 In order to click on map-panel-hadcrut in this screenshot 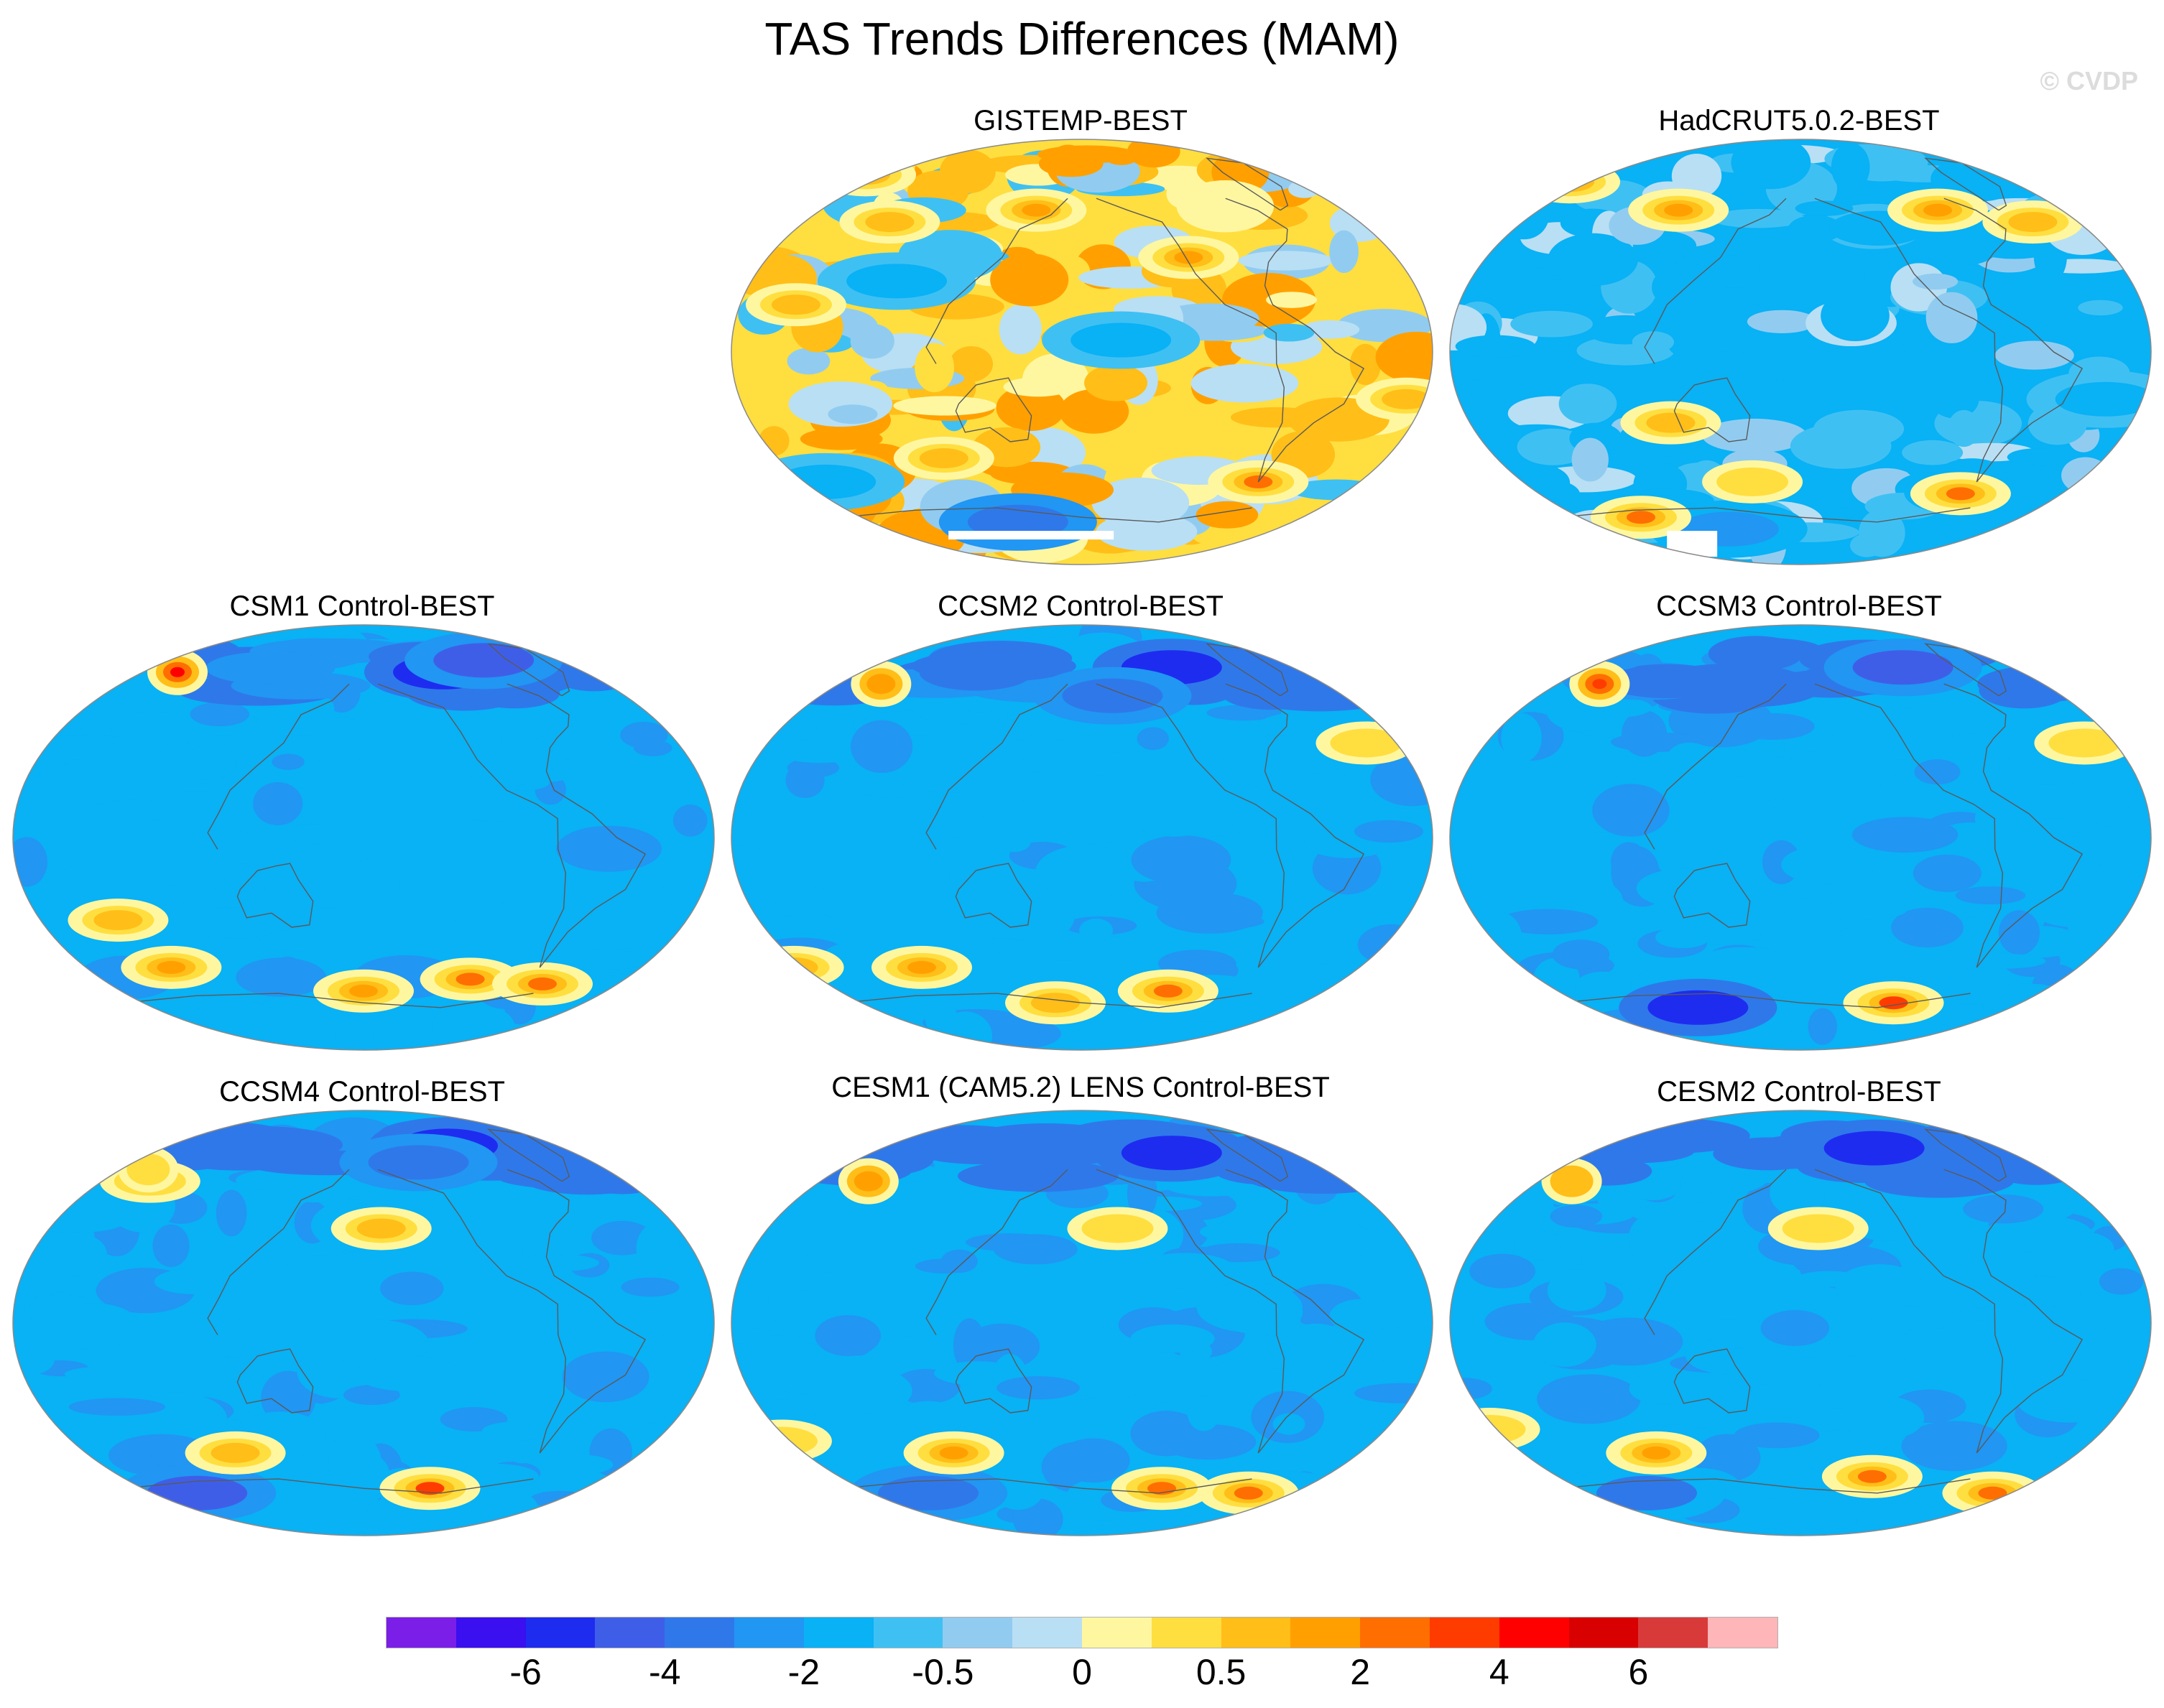, I will do `click(1800, 352)`.